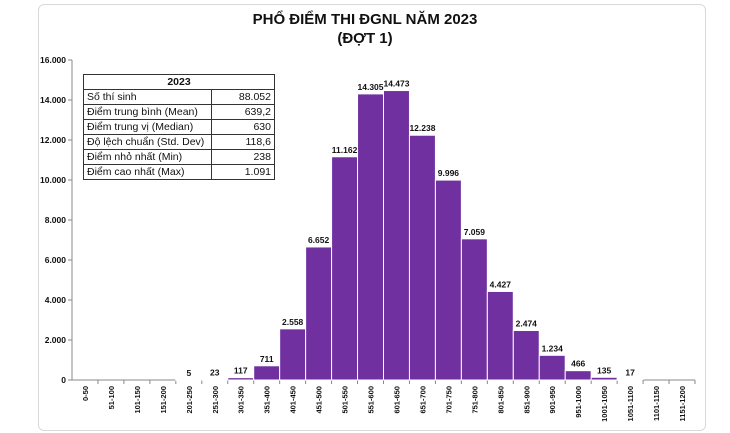  Describe the element at coordinates (500, 400) in the screenshot. I see `x-tick-label: 801-850` at that location.